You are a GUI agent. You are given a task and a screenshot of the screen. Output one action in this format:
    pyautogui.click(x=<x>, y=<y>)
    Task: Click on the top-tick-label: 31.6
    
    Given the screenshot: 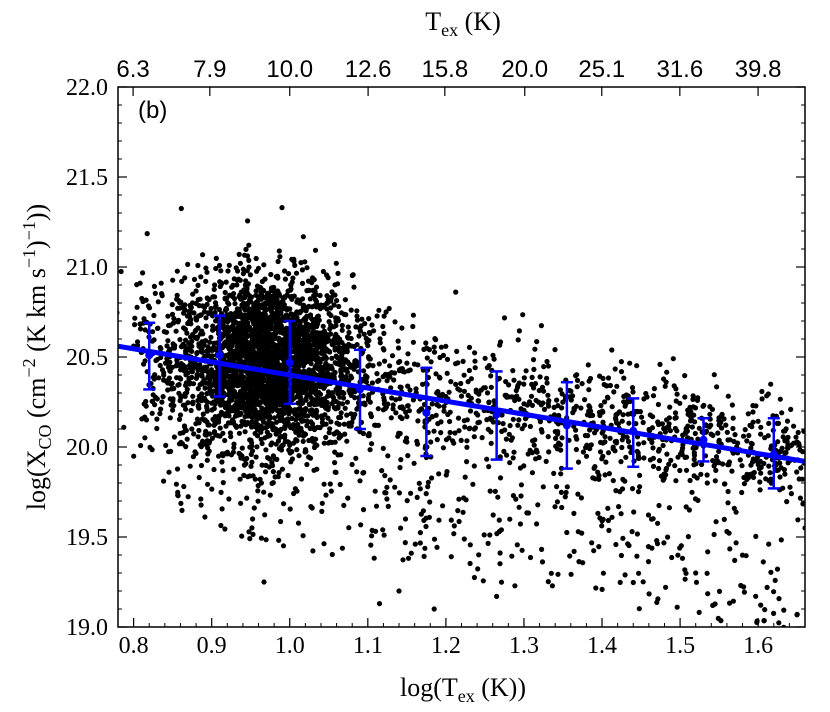 What is the action you would take?
    pyautogui.click(x=679, y=69)
    